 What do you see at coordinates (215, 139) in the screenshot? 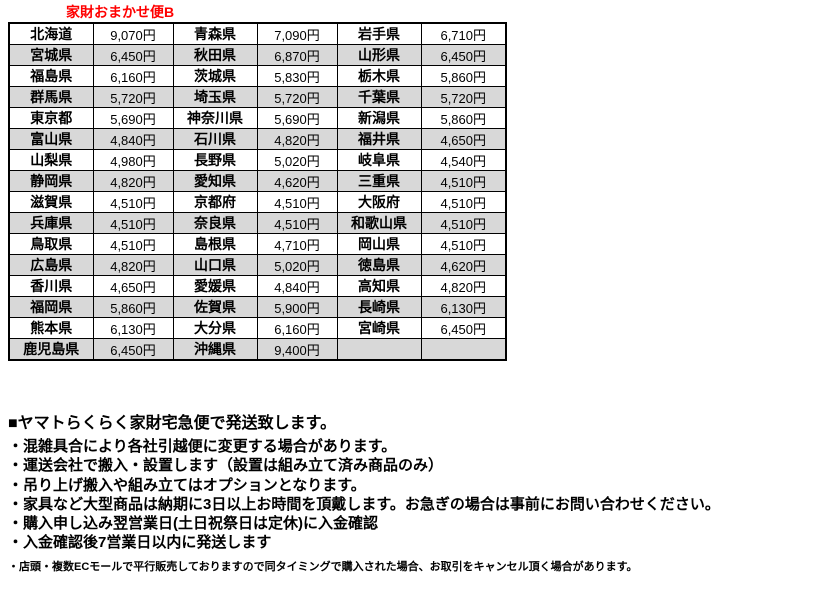
I see `prefecture-cell: 石川県` at bounding box center [215, 139].